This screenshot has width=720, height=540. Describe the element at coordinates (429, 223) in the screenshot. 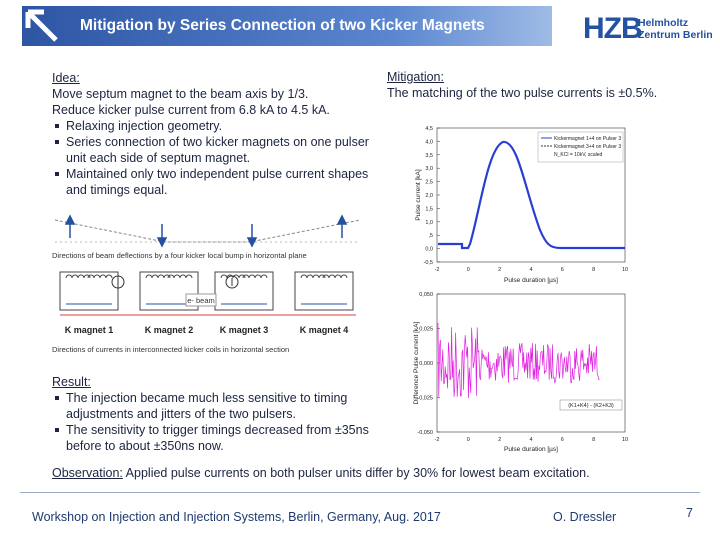

I see `y-tick-label: 1,0` at that location.